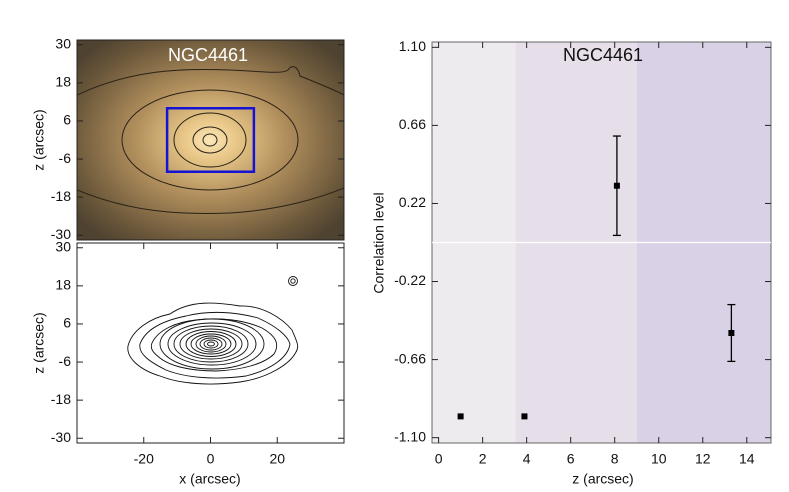  I want to click on x-axis-label: x (arcsec), so click(209, 479).